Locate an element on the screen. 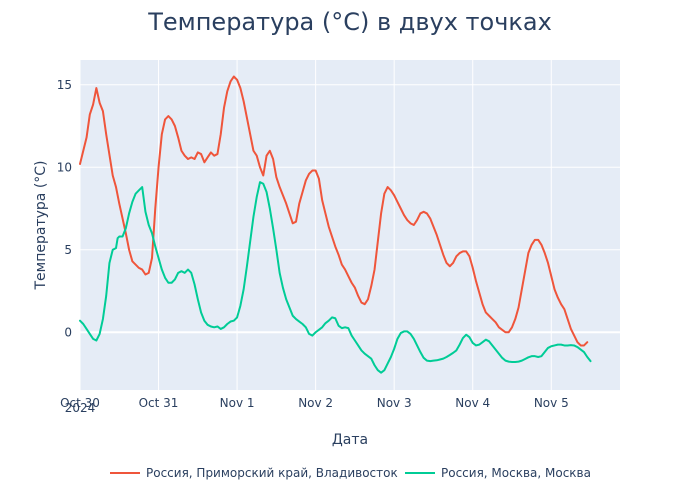 The height and width of the screenshot is (500, 700). y-tick-label: 15 is located at coordinates (64, 85).